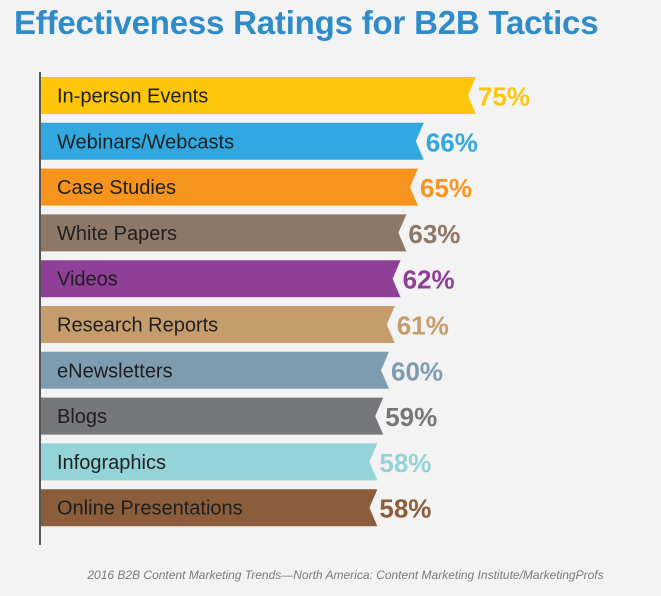  What do you see at coordinates (82, 417) in the screenshot?
I see `bar-category-label: Blogs` at bounding box center [82, 417].